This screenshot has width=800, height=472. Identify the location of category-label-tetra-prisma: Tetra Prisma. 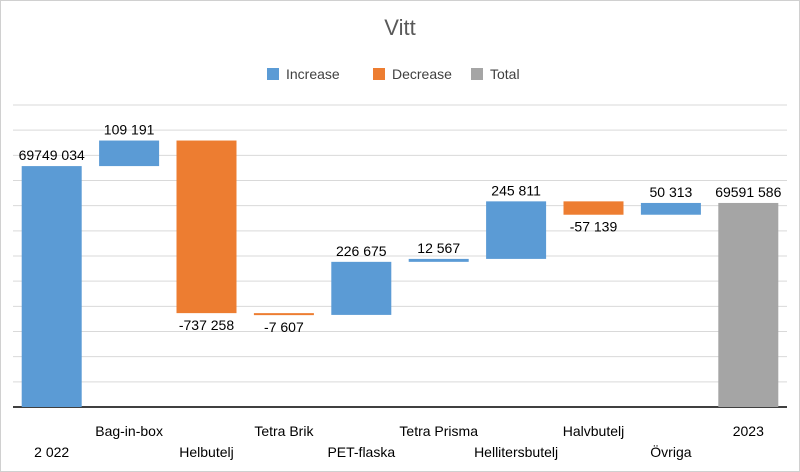
(438, 431).